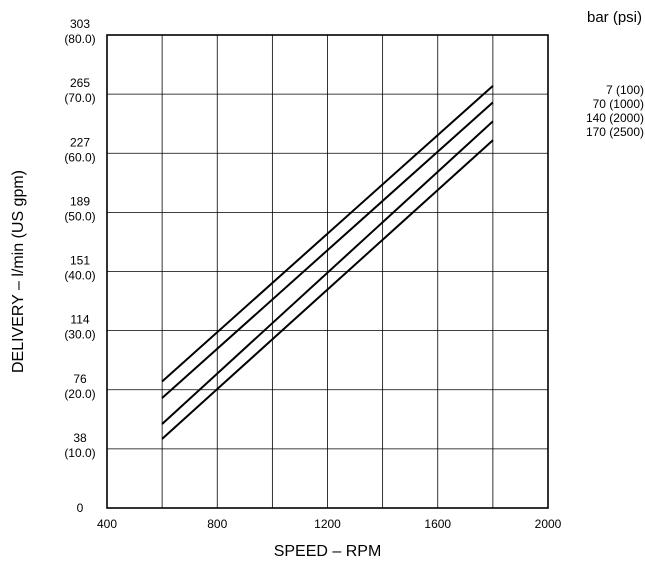 The height and width of the screenshot is (565, 645). I want to click on y-tick-label-gpm: (20.0), so click(79, 394).